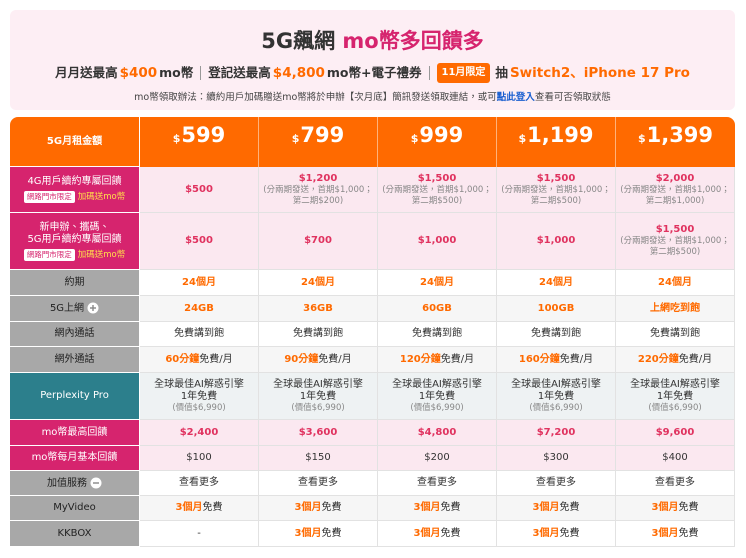 The image size is (746, 558). I want to click on plan-cell: 36GB, so click(318, 309).